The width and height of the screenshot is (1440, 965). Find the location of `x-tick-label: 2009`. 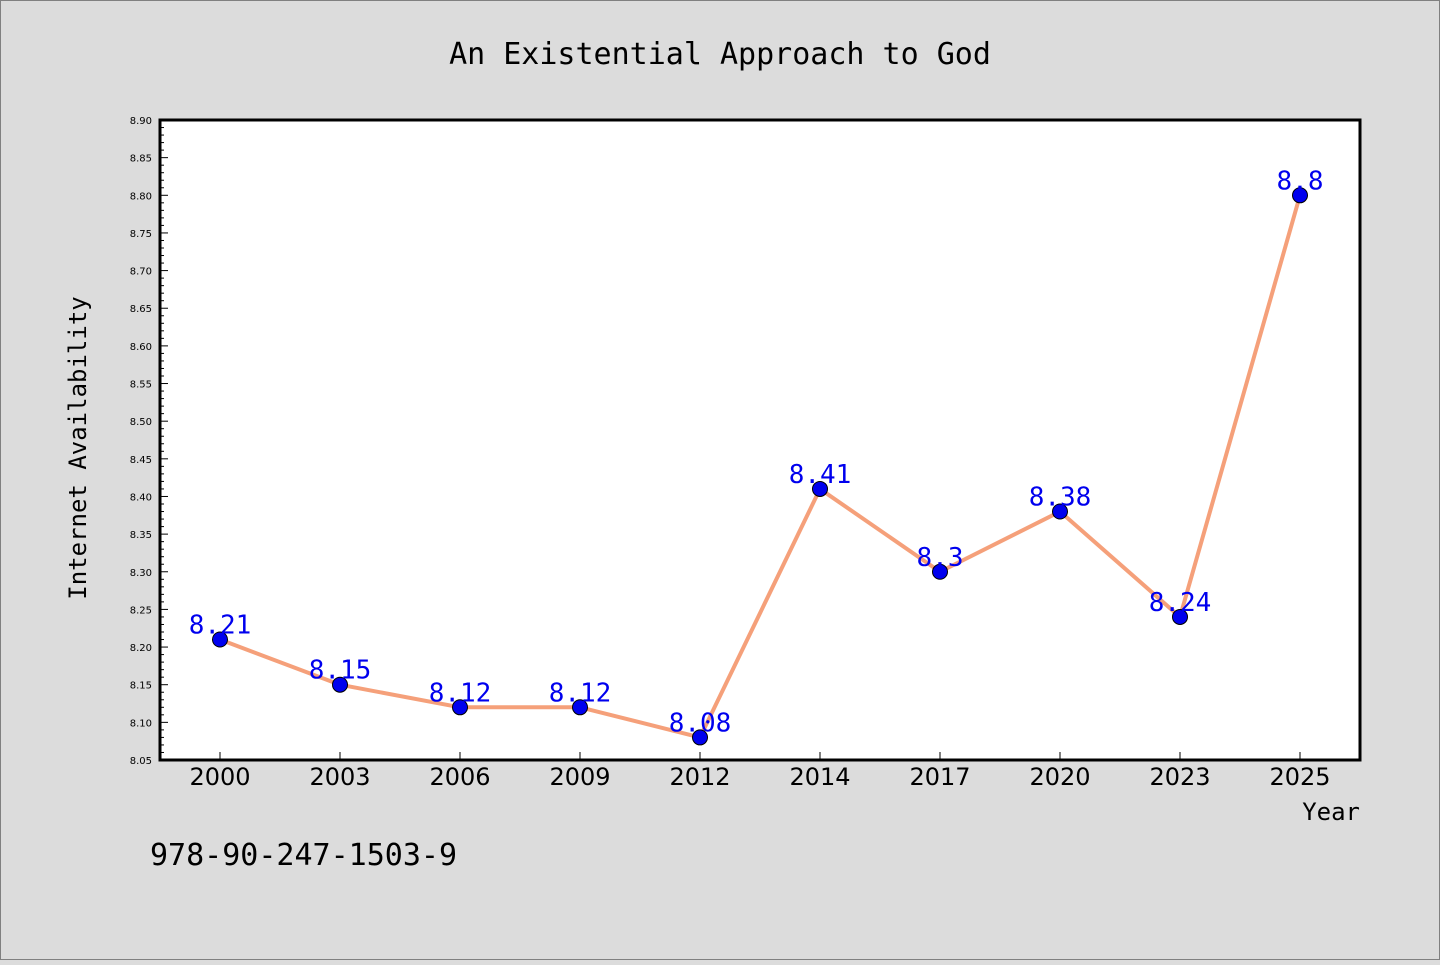

x-tick-label: 2009 is located at coordinates (579, 777).